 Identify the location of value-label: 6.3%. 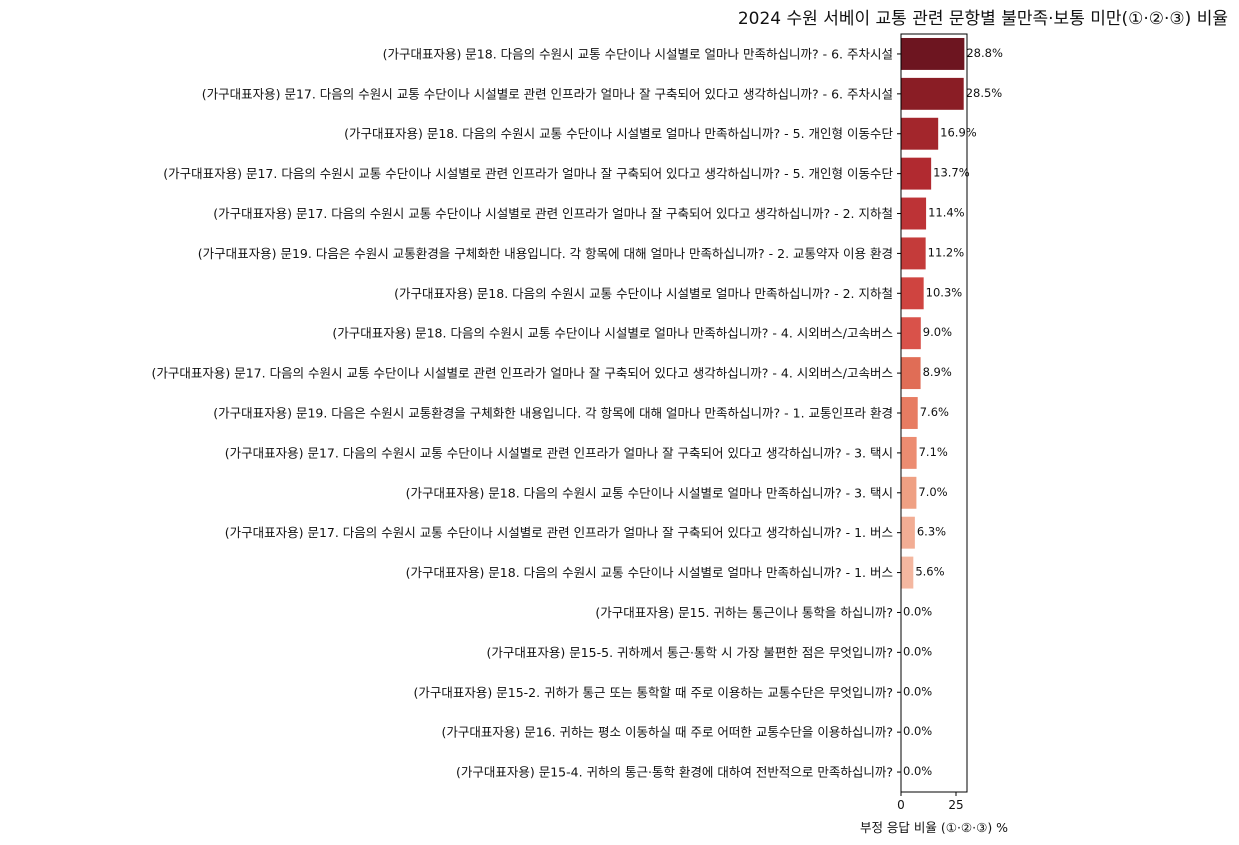
(931, 532).